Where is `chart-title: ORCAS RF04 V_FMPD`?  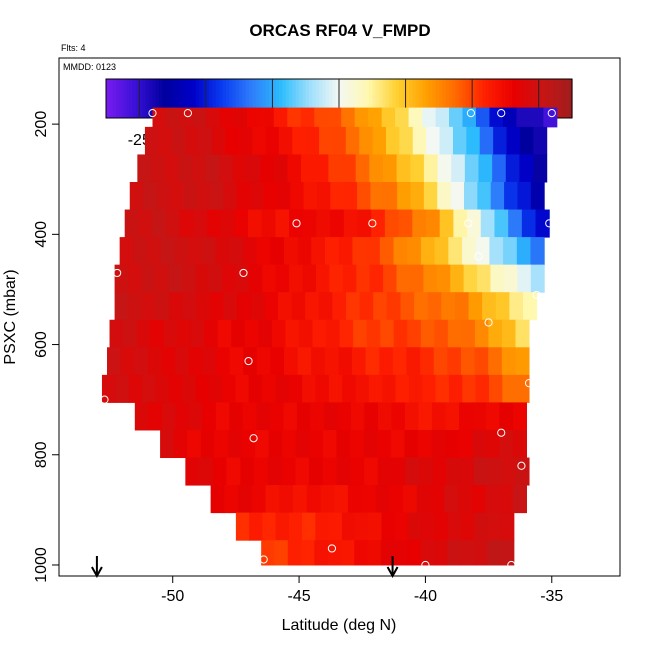
chart-title: ORCAS RF04 V_FMPD is located at coordinates (339, 30).